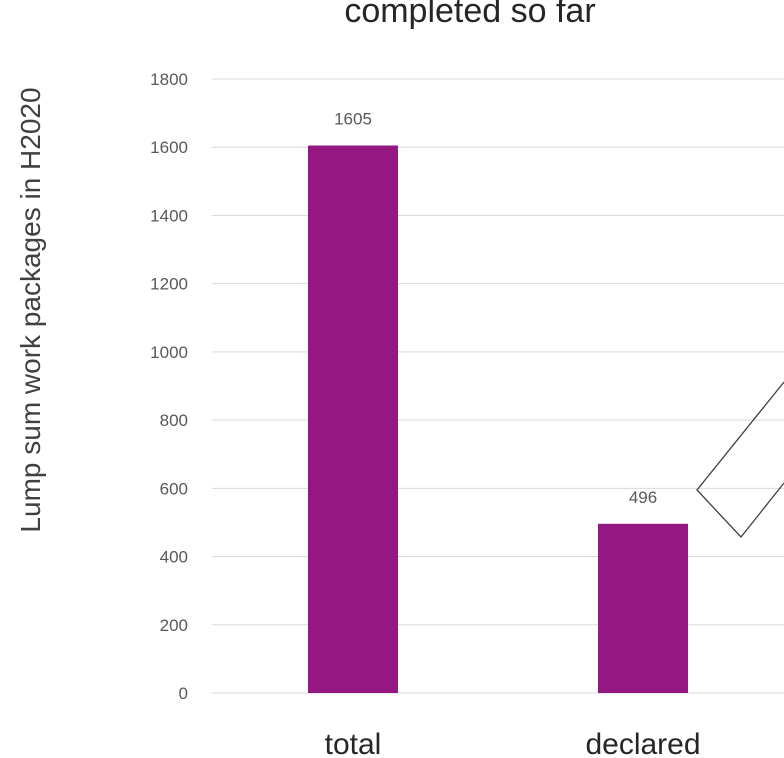  I want to click on callout-arrow, so click(740, 459).